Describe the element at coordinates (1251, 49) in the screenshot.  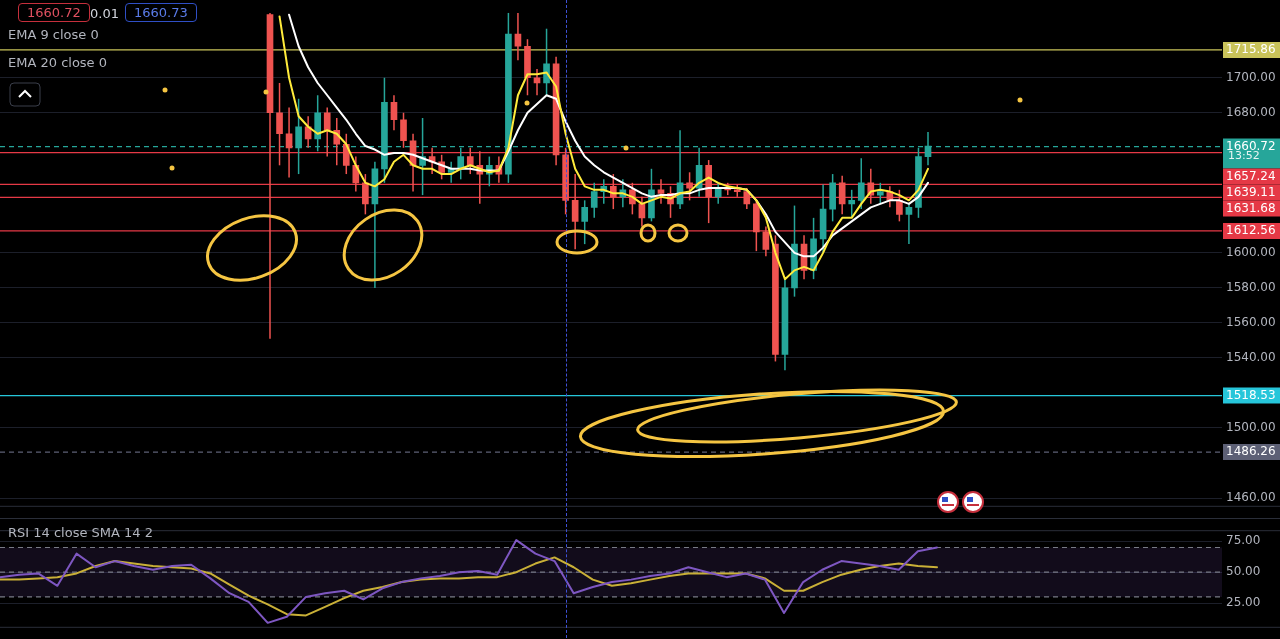
I see `ref-line-label: 1715.86` at that location.